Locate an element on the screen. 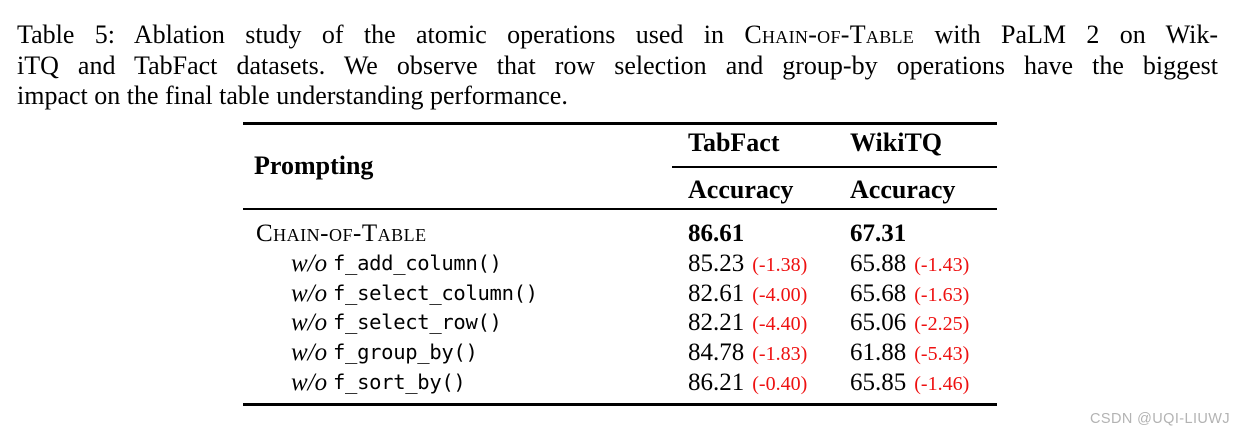 This screenshot has height=444, width=1254. wikitq-accuracy-cell: 65.85 (-1.46) is located at coordinates (909, 384).